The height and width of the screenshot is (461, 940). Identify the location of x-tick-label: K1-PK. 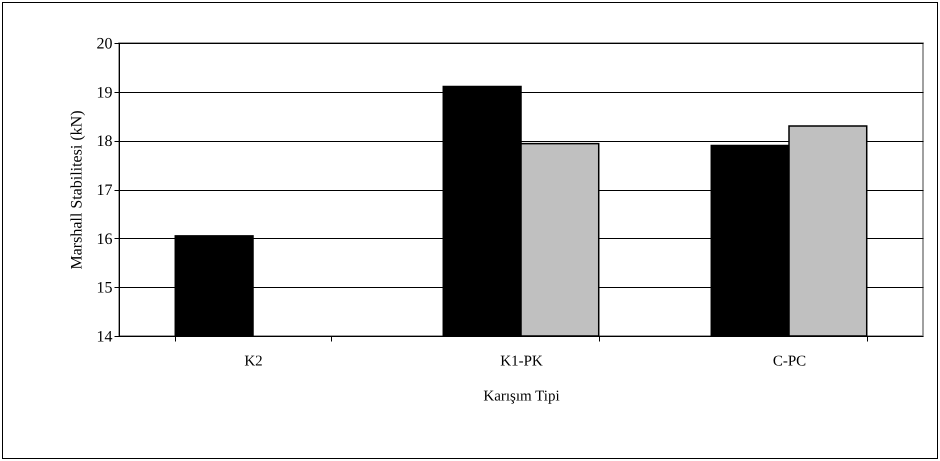
(521, 362).